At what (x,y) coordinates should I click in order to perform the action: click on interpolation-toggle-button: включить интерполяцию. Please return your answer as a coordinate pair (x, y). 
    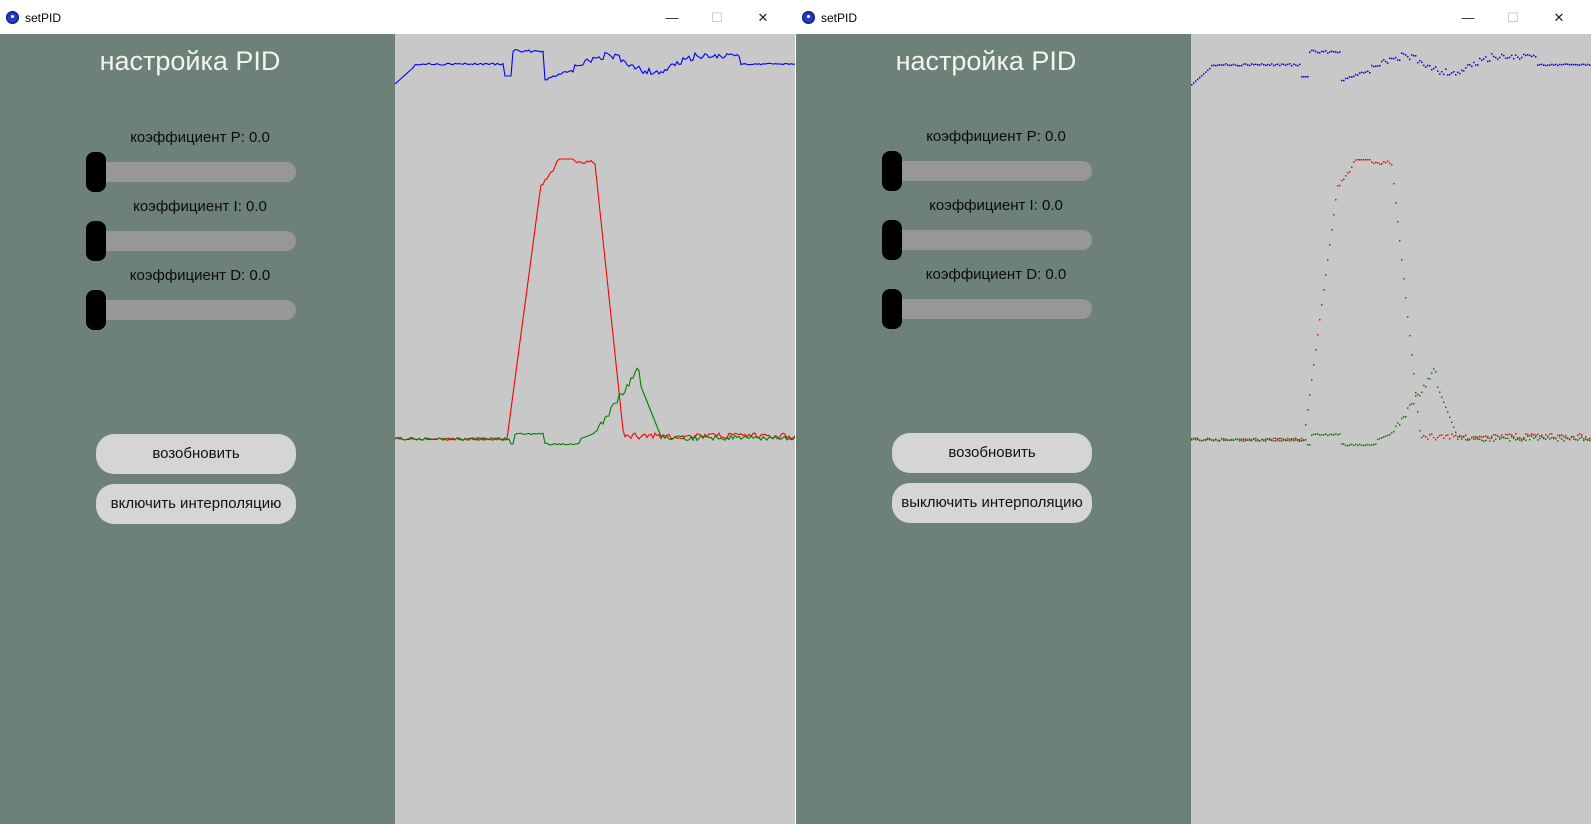
    Looking at the image, I should click on (196, 504).